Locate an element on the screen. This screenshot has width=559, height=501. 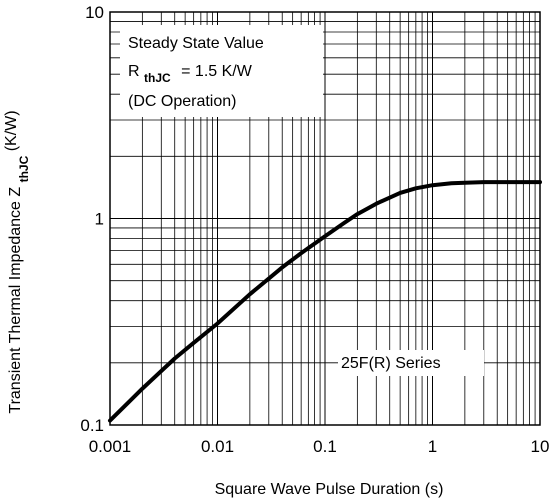
x-tick-label: 0.001 is located at coordinates (110, 446).